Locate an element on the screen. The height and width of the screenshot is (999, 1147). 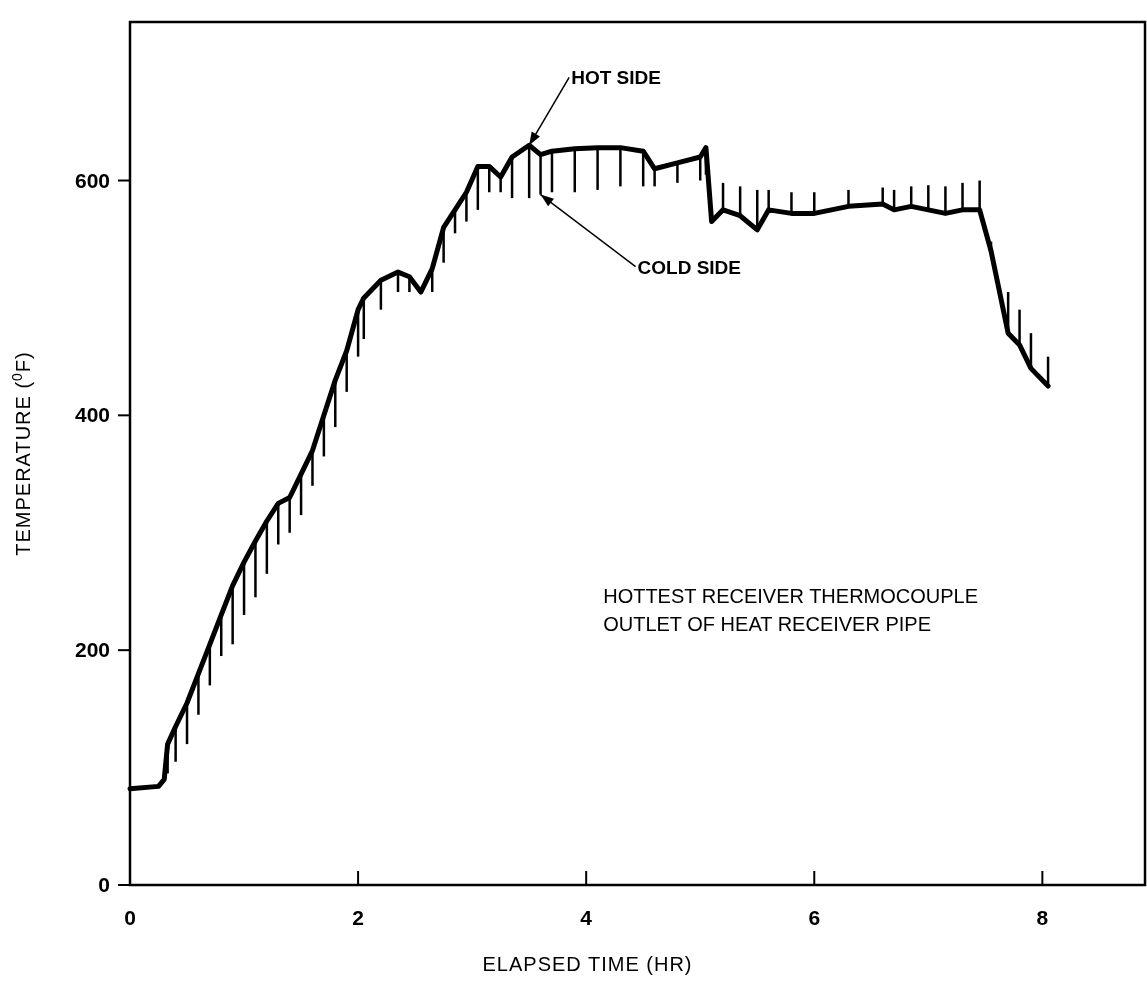
x-tick-label: 4 is located at coordinates (586, 917).